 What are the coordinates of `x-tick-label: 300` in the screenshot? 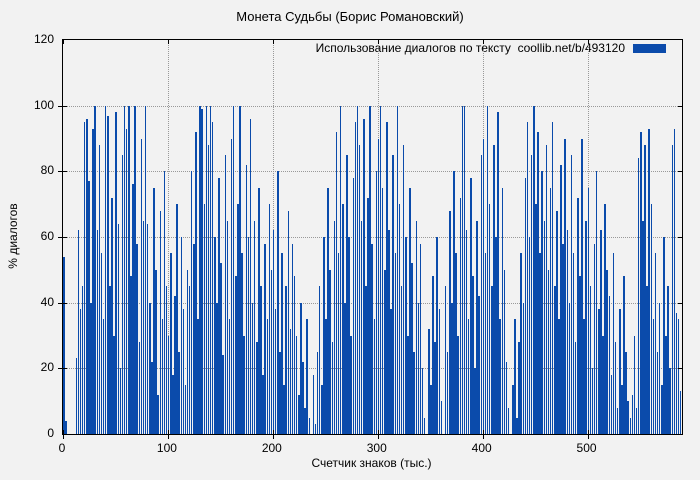 It's located at (376, 448).